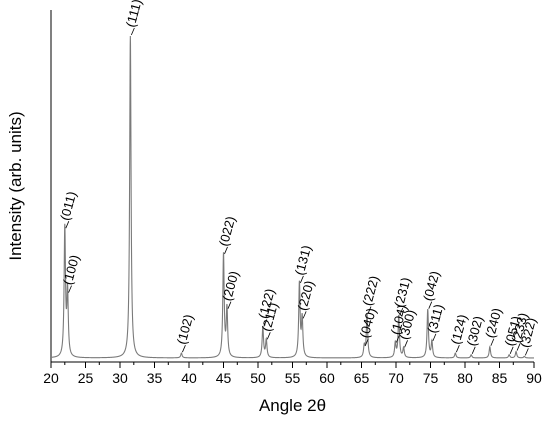 This screenshot has height=428, width=550. I want to click on y-axis-title: Intensity (arb. units), so click(15, 185).